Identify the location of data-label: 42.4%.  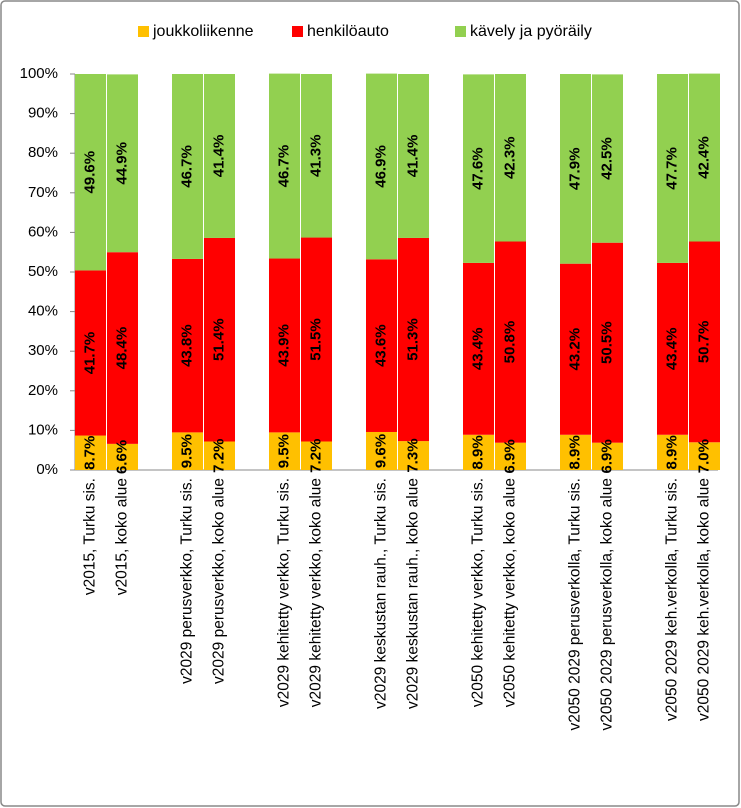
(703, 157).